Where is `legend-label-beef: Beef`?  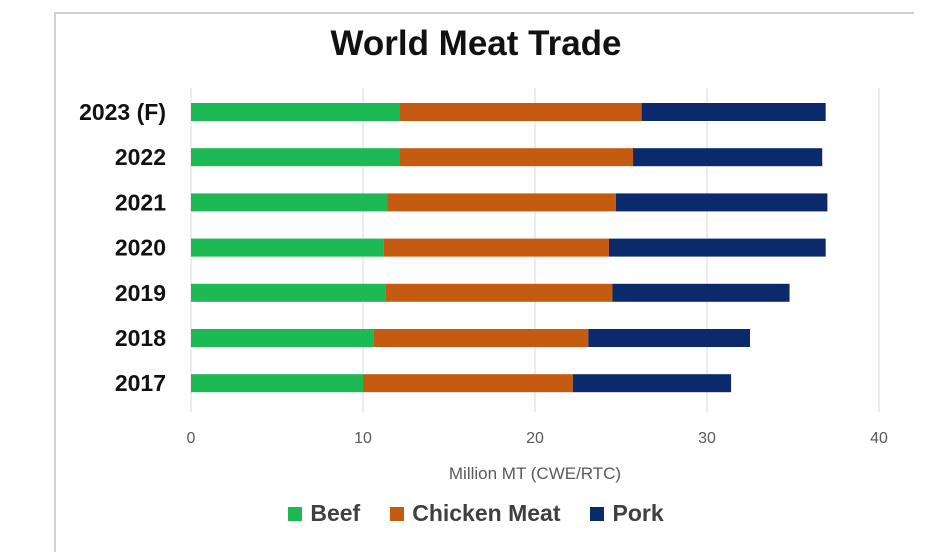 legend-label-beef: Beef is located at coordinates (335, 513).